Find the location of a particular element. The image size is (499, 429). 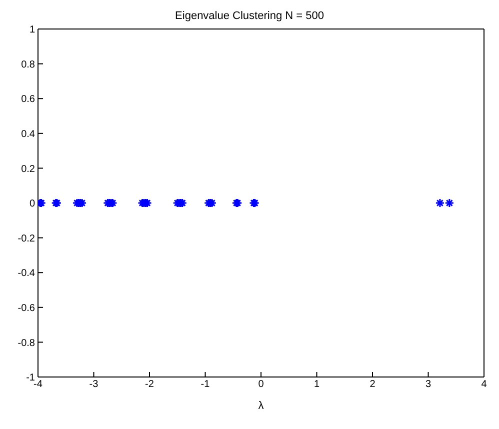

y-tick-label: 0.6 is located at coordinates (28, 100).